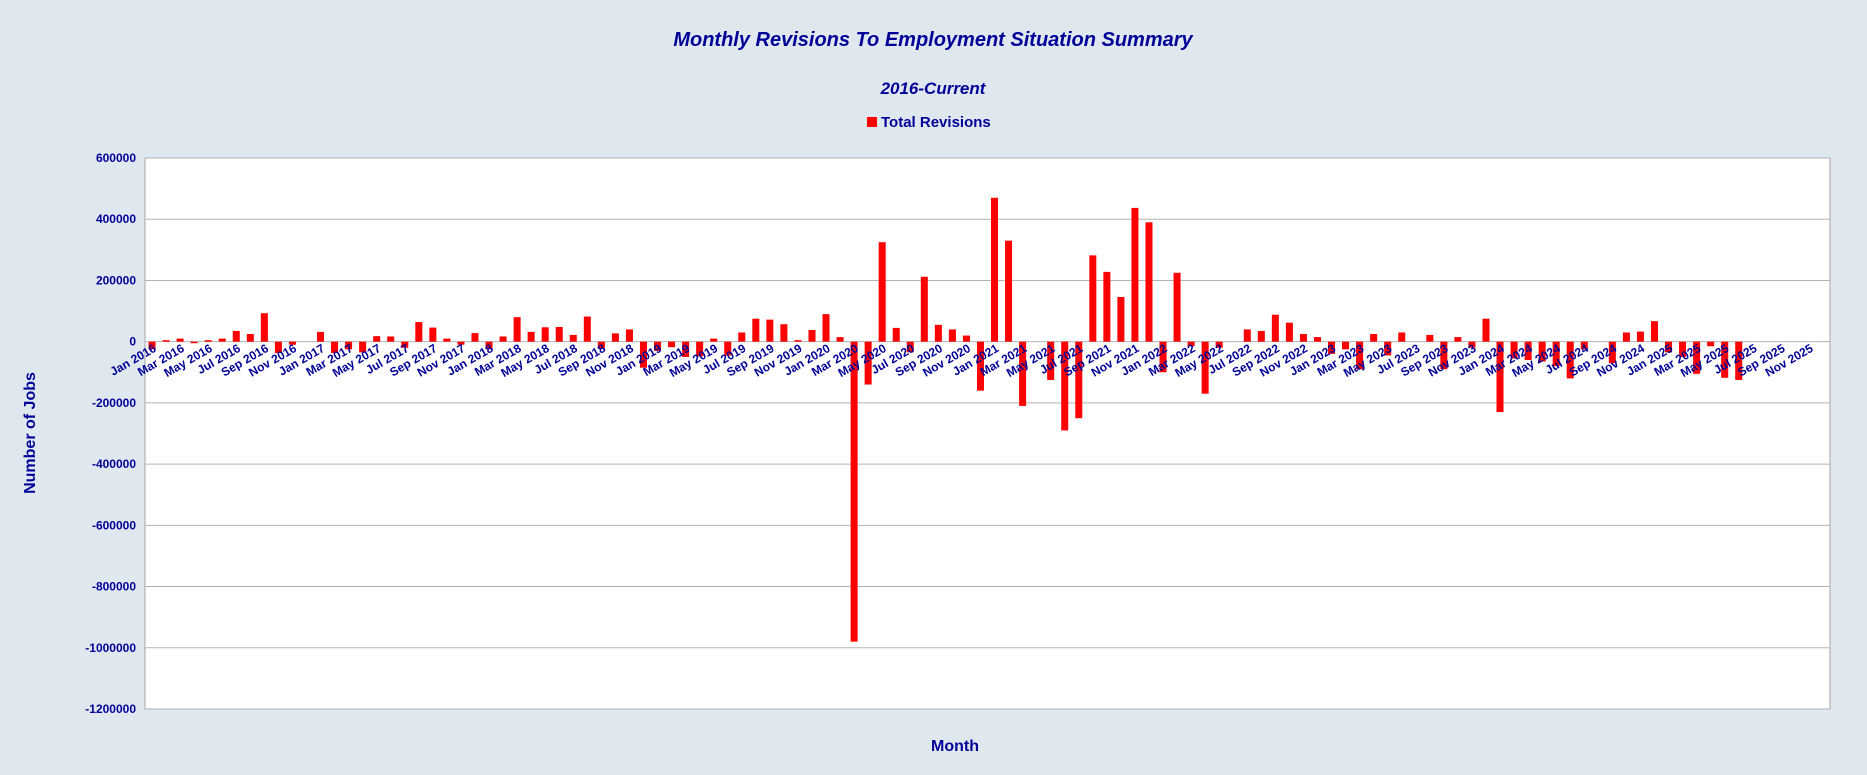  What do you see at coordinates (114, 587) in the screenshot?
I see `y-tick-label: -800000` at bounding box center [114, 587].